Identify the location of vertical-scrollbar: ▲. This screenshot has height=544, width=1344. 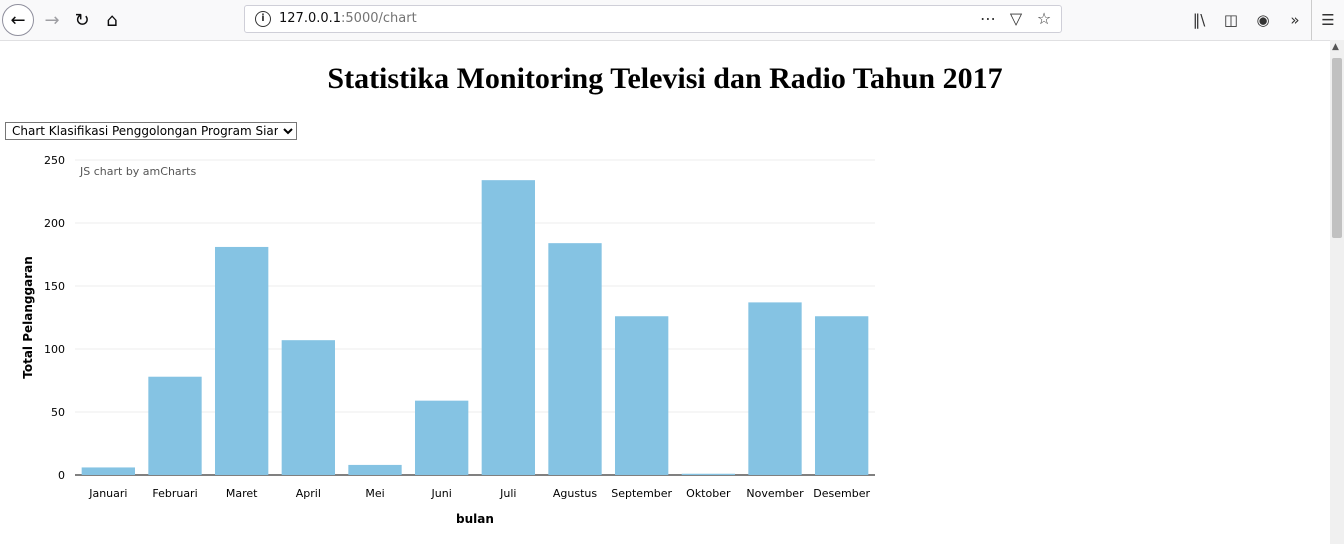
(1337, 292).